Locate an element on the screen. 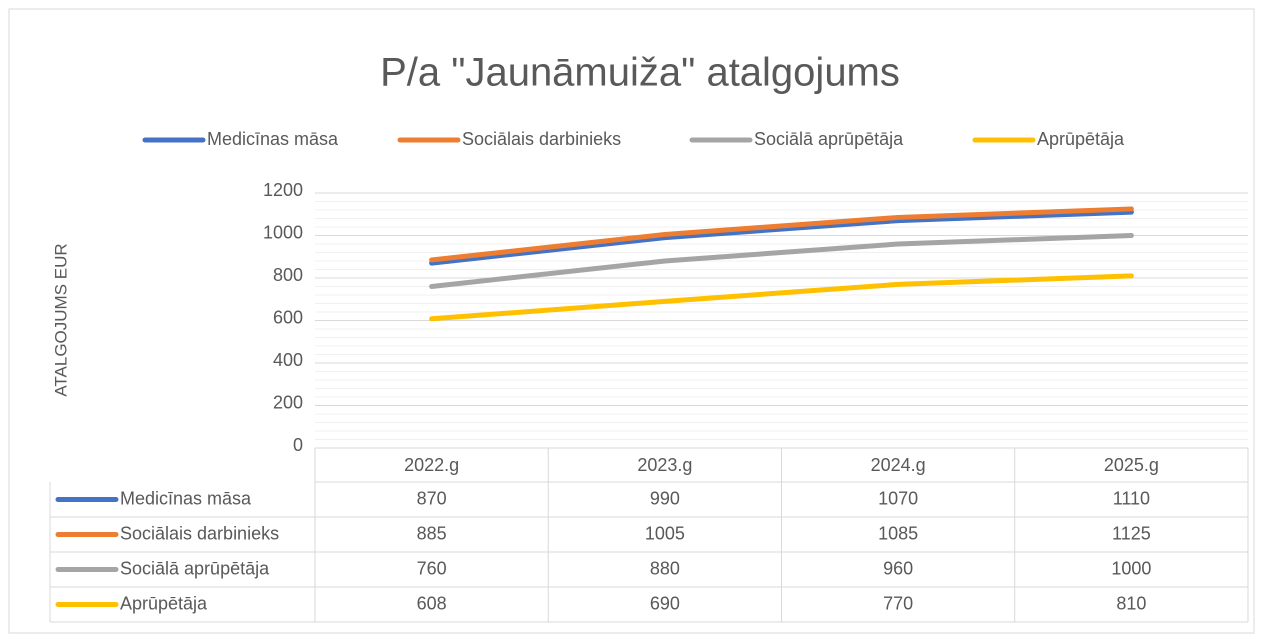  y-axis-label: ATALGOJUMS EUR is located at coordinates (60, 319).